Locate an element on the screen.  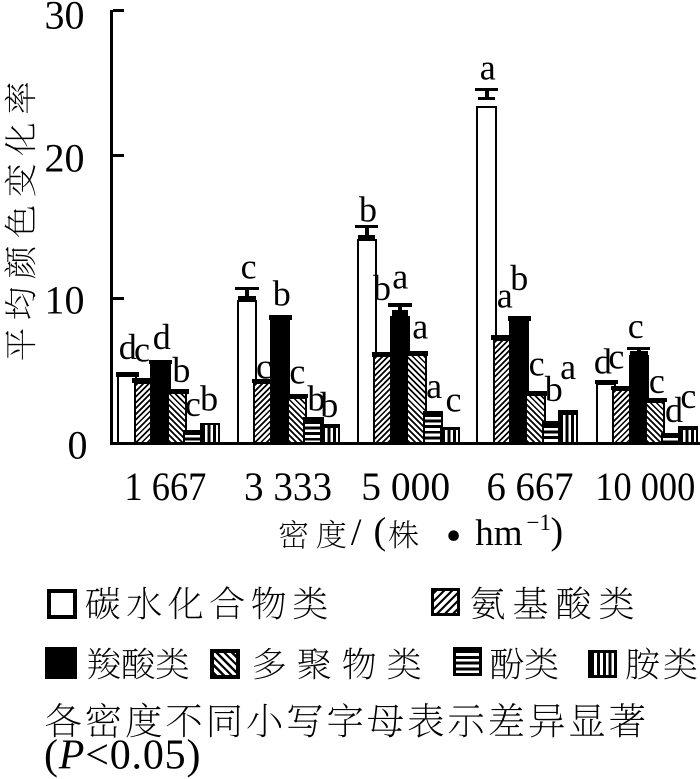
svg-text: −1 is located at coordinates (539, 522).